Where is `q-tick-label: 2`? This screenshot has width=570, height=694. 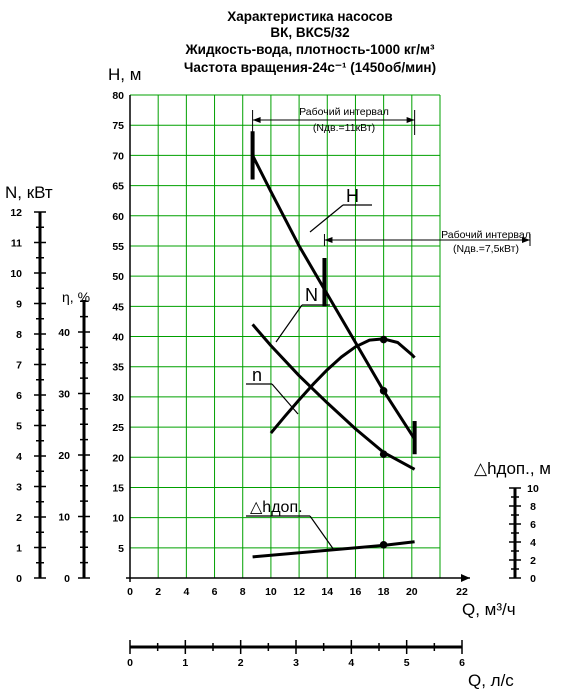 q-tick-label: 2 is located at coordinates (158, 592).